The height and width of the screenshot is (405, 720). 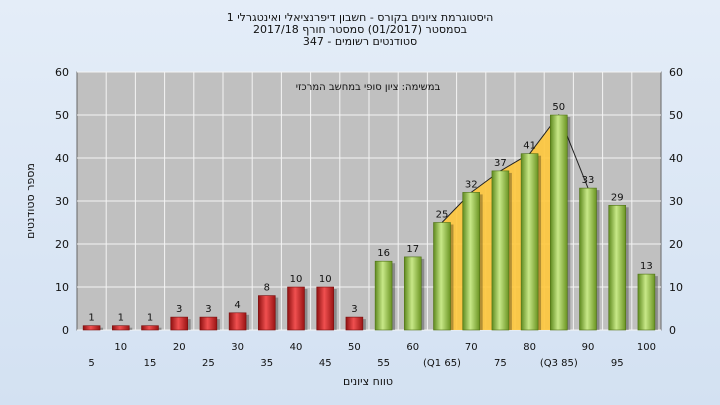 What do you see at coordinates (360, 41) in the screenshot?
I see `chart-subtitle-students: סטודנטים רשומים - 347` at bounding box center [360, 41].